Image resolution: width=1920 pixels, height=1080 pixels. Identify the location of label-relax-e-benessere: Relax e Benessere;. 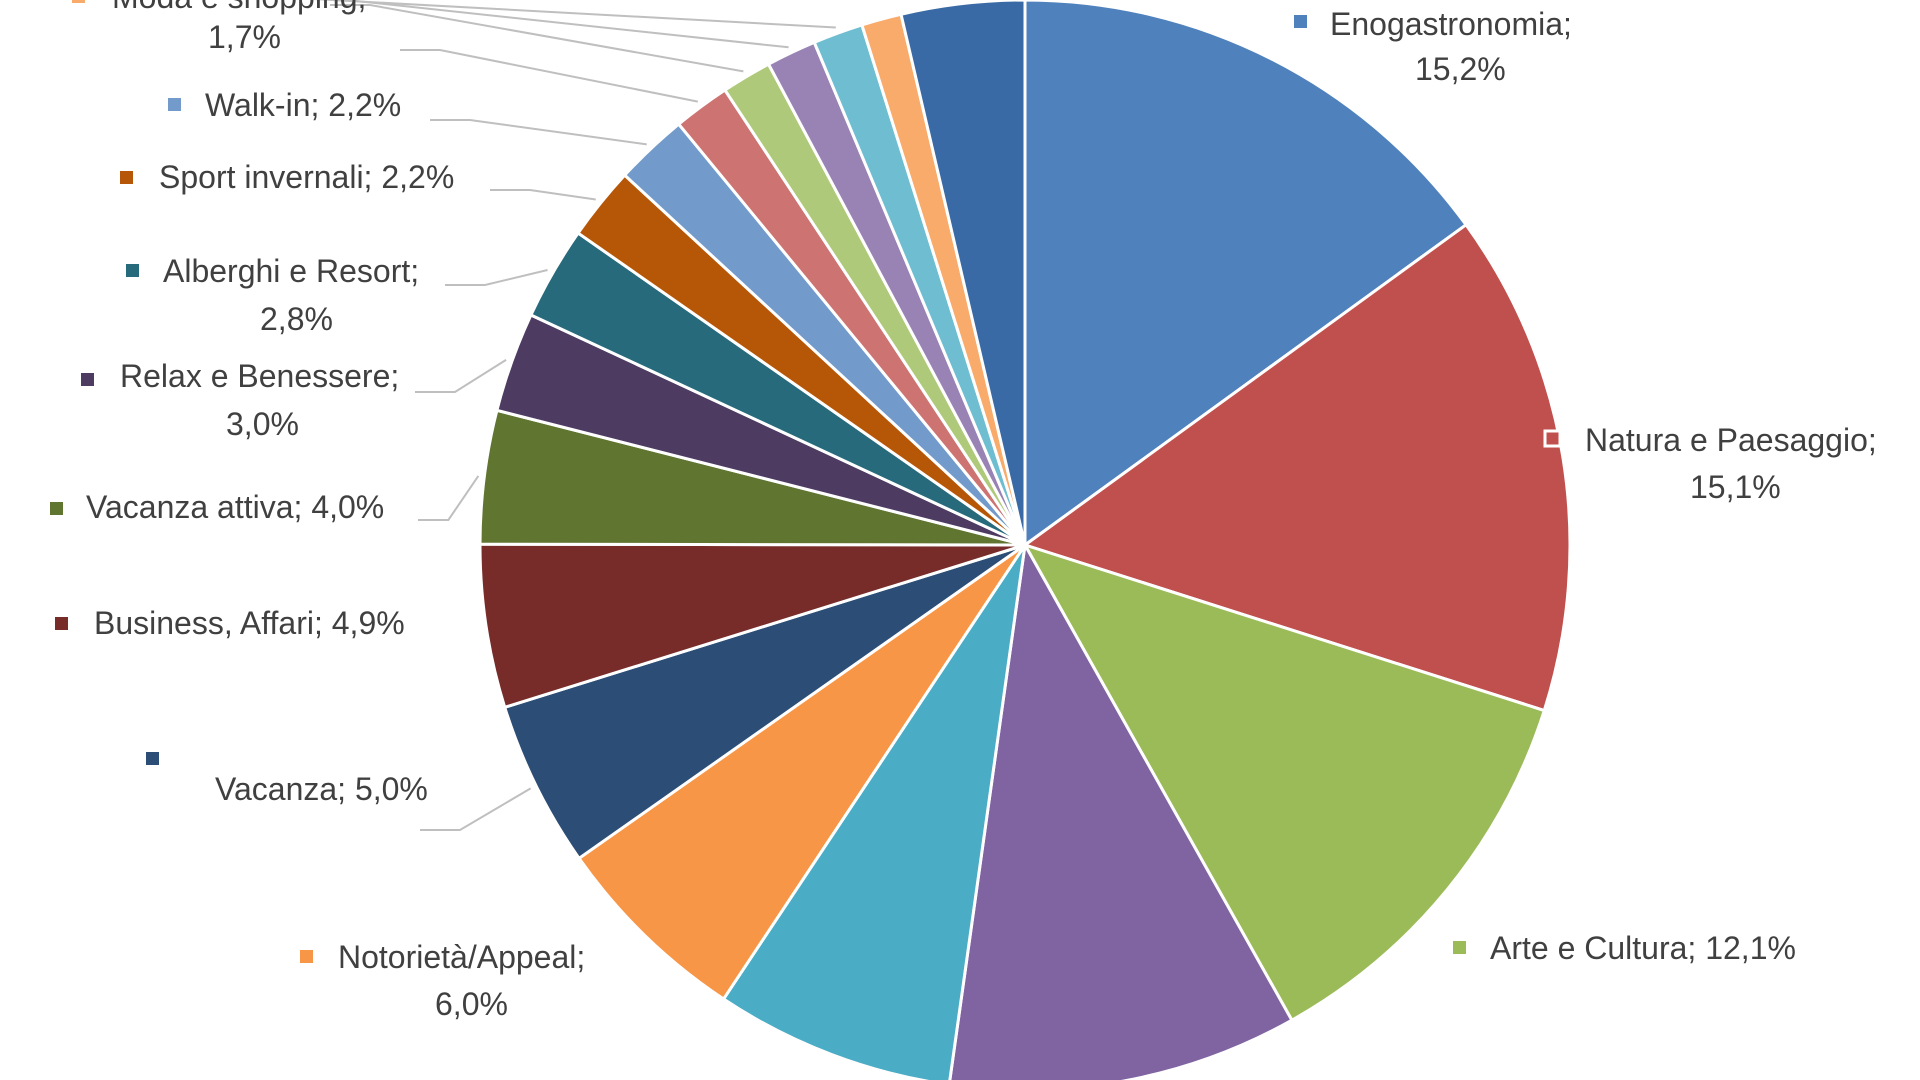
(259, 376).